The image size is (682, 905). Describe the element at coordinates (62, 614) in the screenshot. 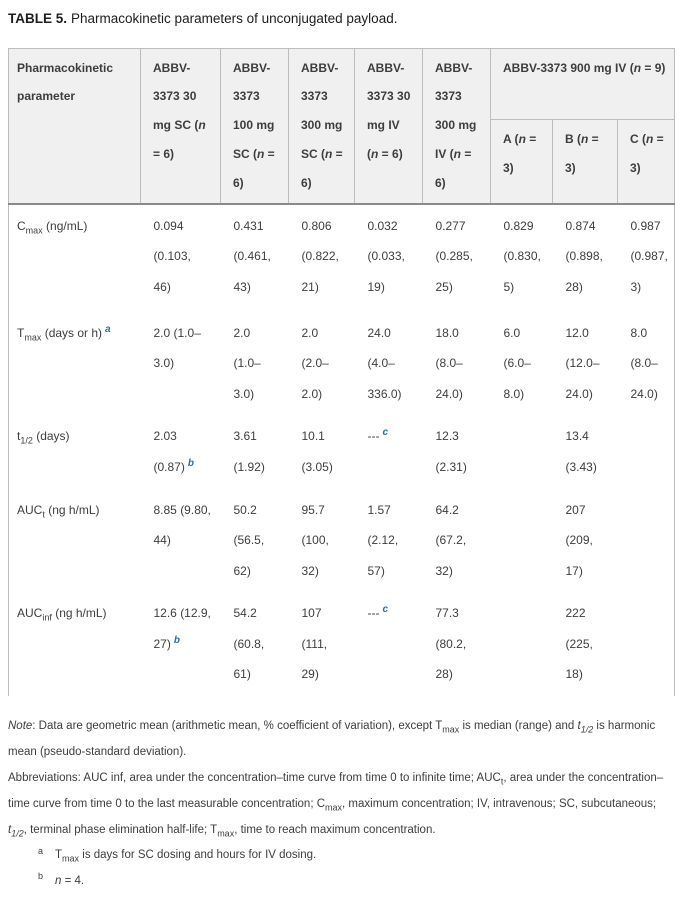

I see `row-label-aucinf: AUCinf (ng h/mL)` at that location.